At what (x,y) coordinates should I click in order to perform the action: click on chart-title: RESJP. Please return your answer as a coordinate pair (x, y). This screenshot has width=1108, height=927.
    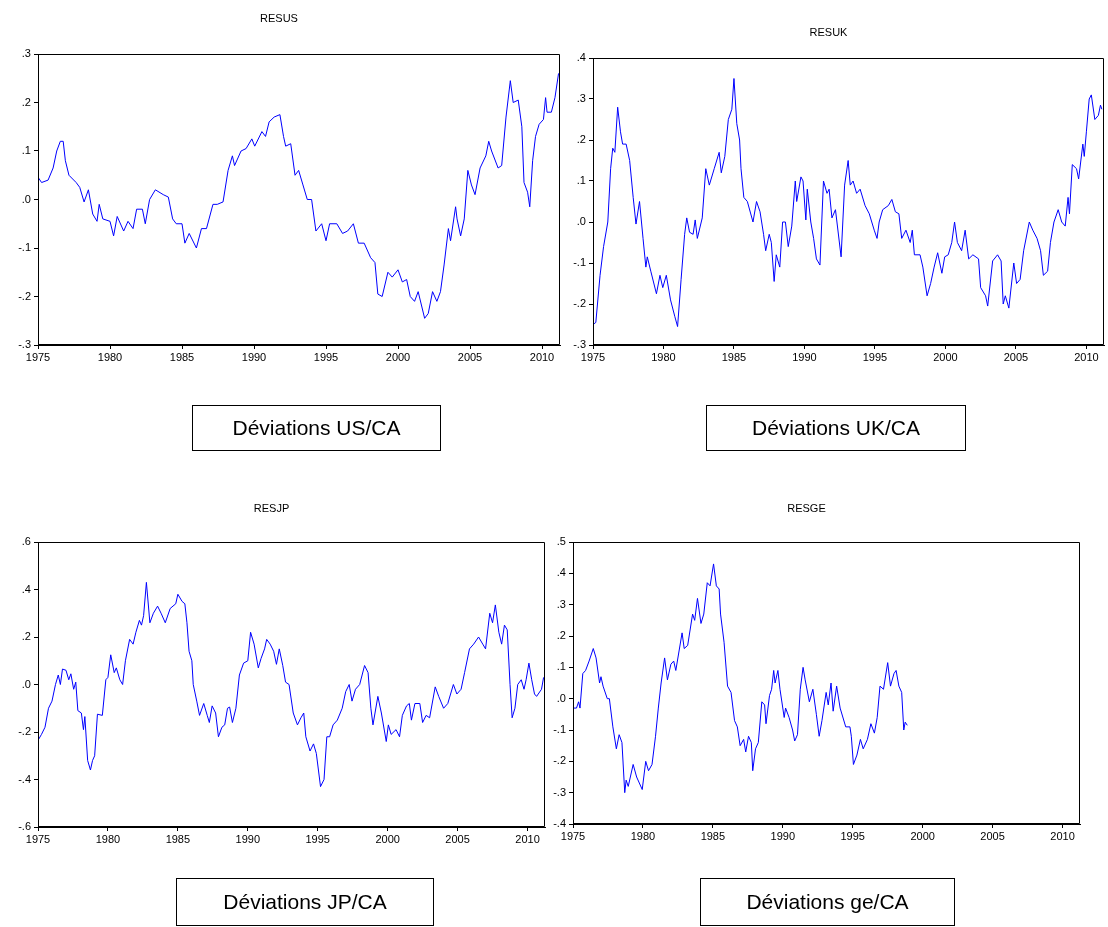
    Looking at the image, I should click on (271, 507).